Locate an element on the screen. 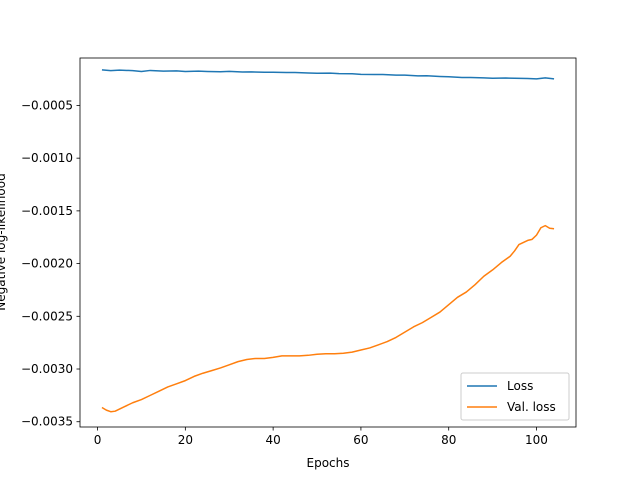 This screenshot has height=480, width=640. legend-label-loss: Loss is located at coordinates (520, 386).